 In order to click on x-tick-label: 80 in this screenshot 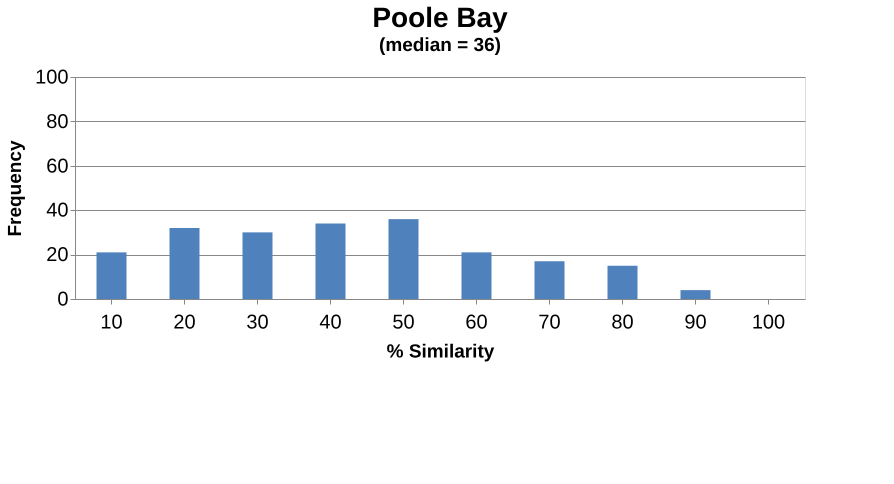, I will do `click(622, 323)`.